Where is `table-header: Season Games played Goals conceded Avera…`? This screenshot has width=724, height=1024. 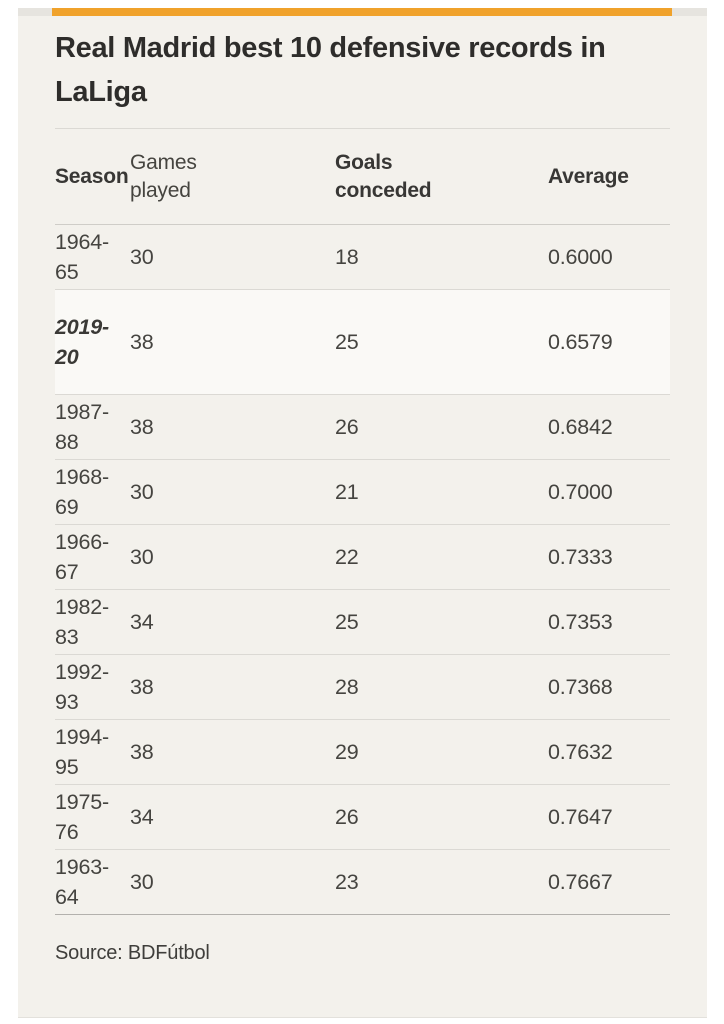 table-header: Season Games played Goals conceded Avera… is located at coordinates (362, 176).